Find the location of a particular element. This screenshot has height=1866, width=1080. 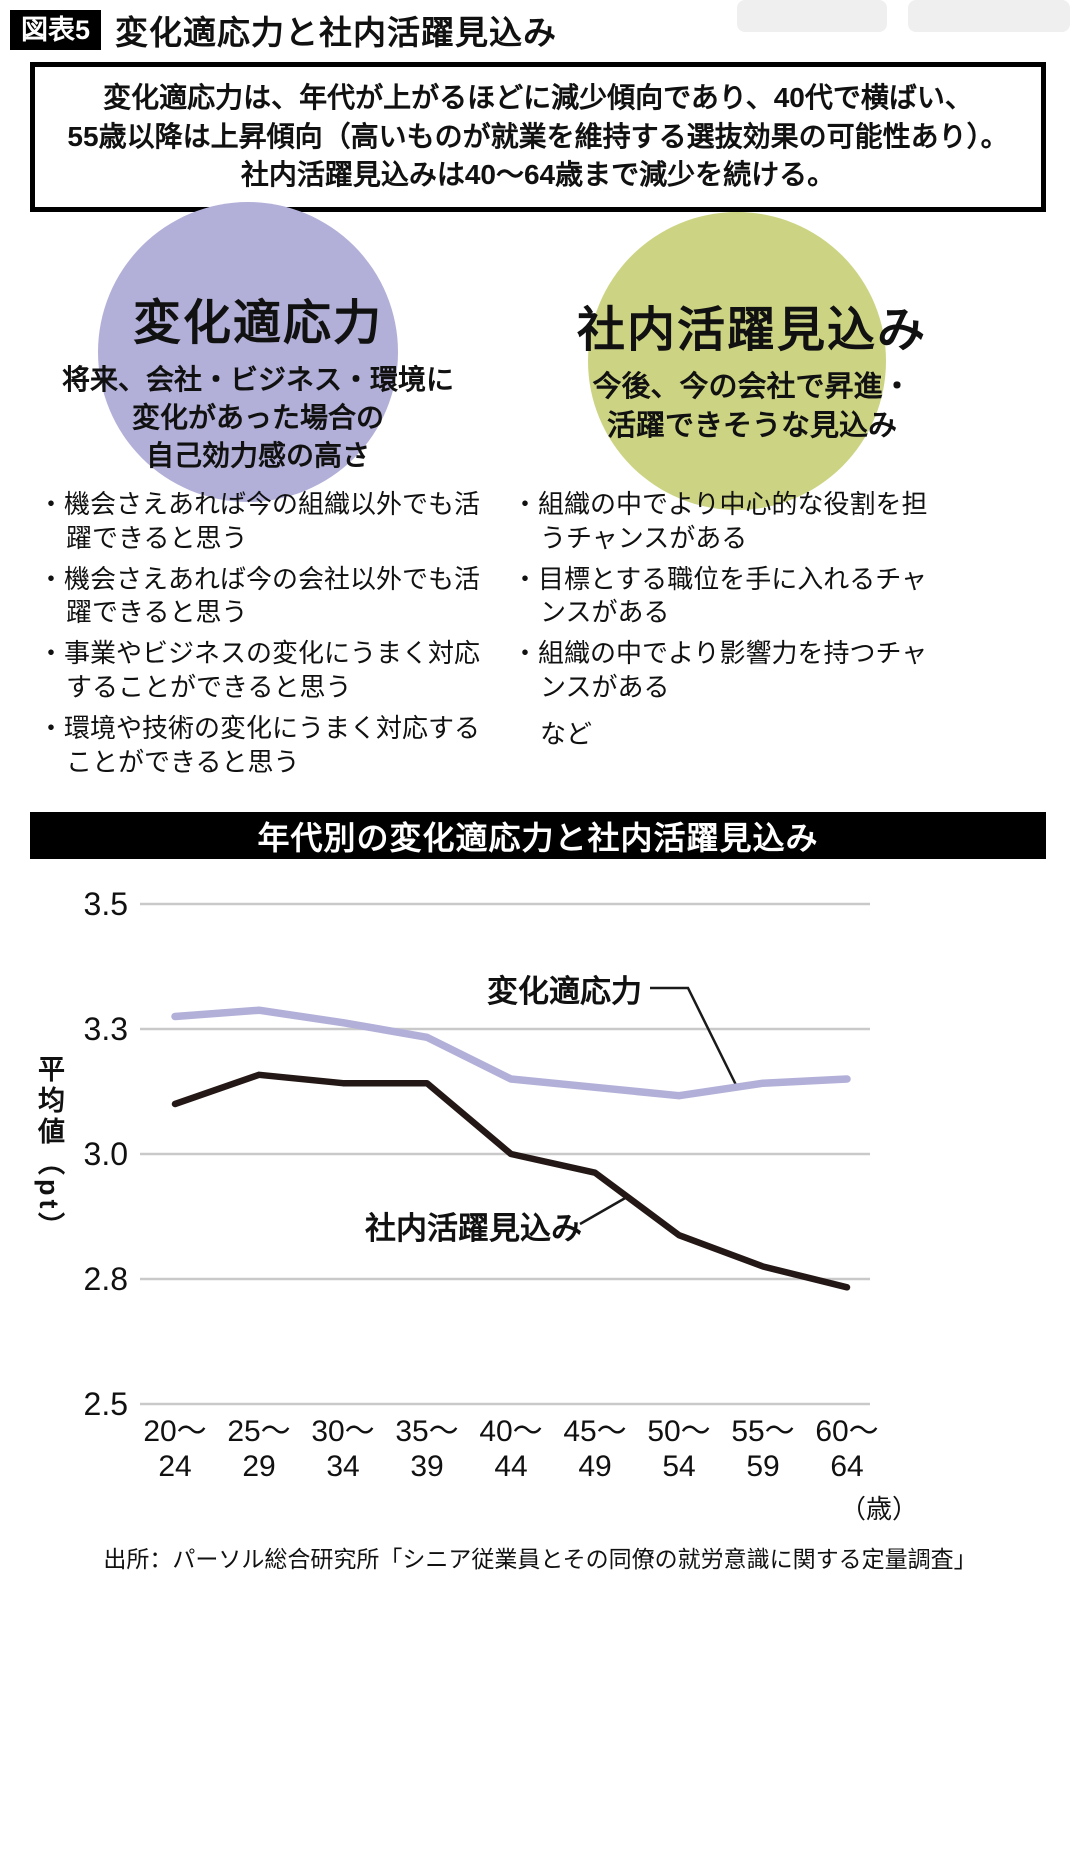

chart-title-banner: 年代別の変化適応力と社内活躍見込み is located at coordinates (538, 835).